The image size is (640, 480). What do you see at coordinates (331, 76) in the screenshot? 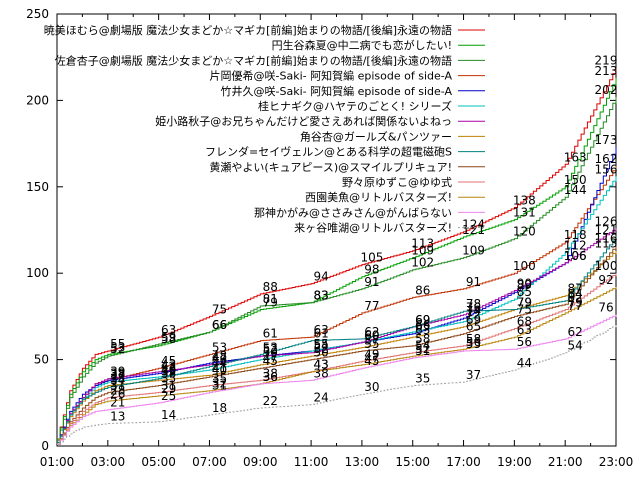
I see `legend-entry-label: 片岡優希@咲-Saki- 阿知賀編 episode of side-A` at bounding box center [331, 76].